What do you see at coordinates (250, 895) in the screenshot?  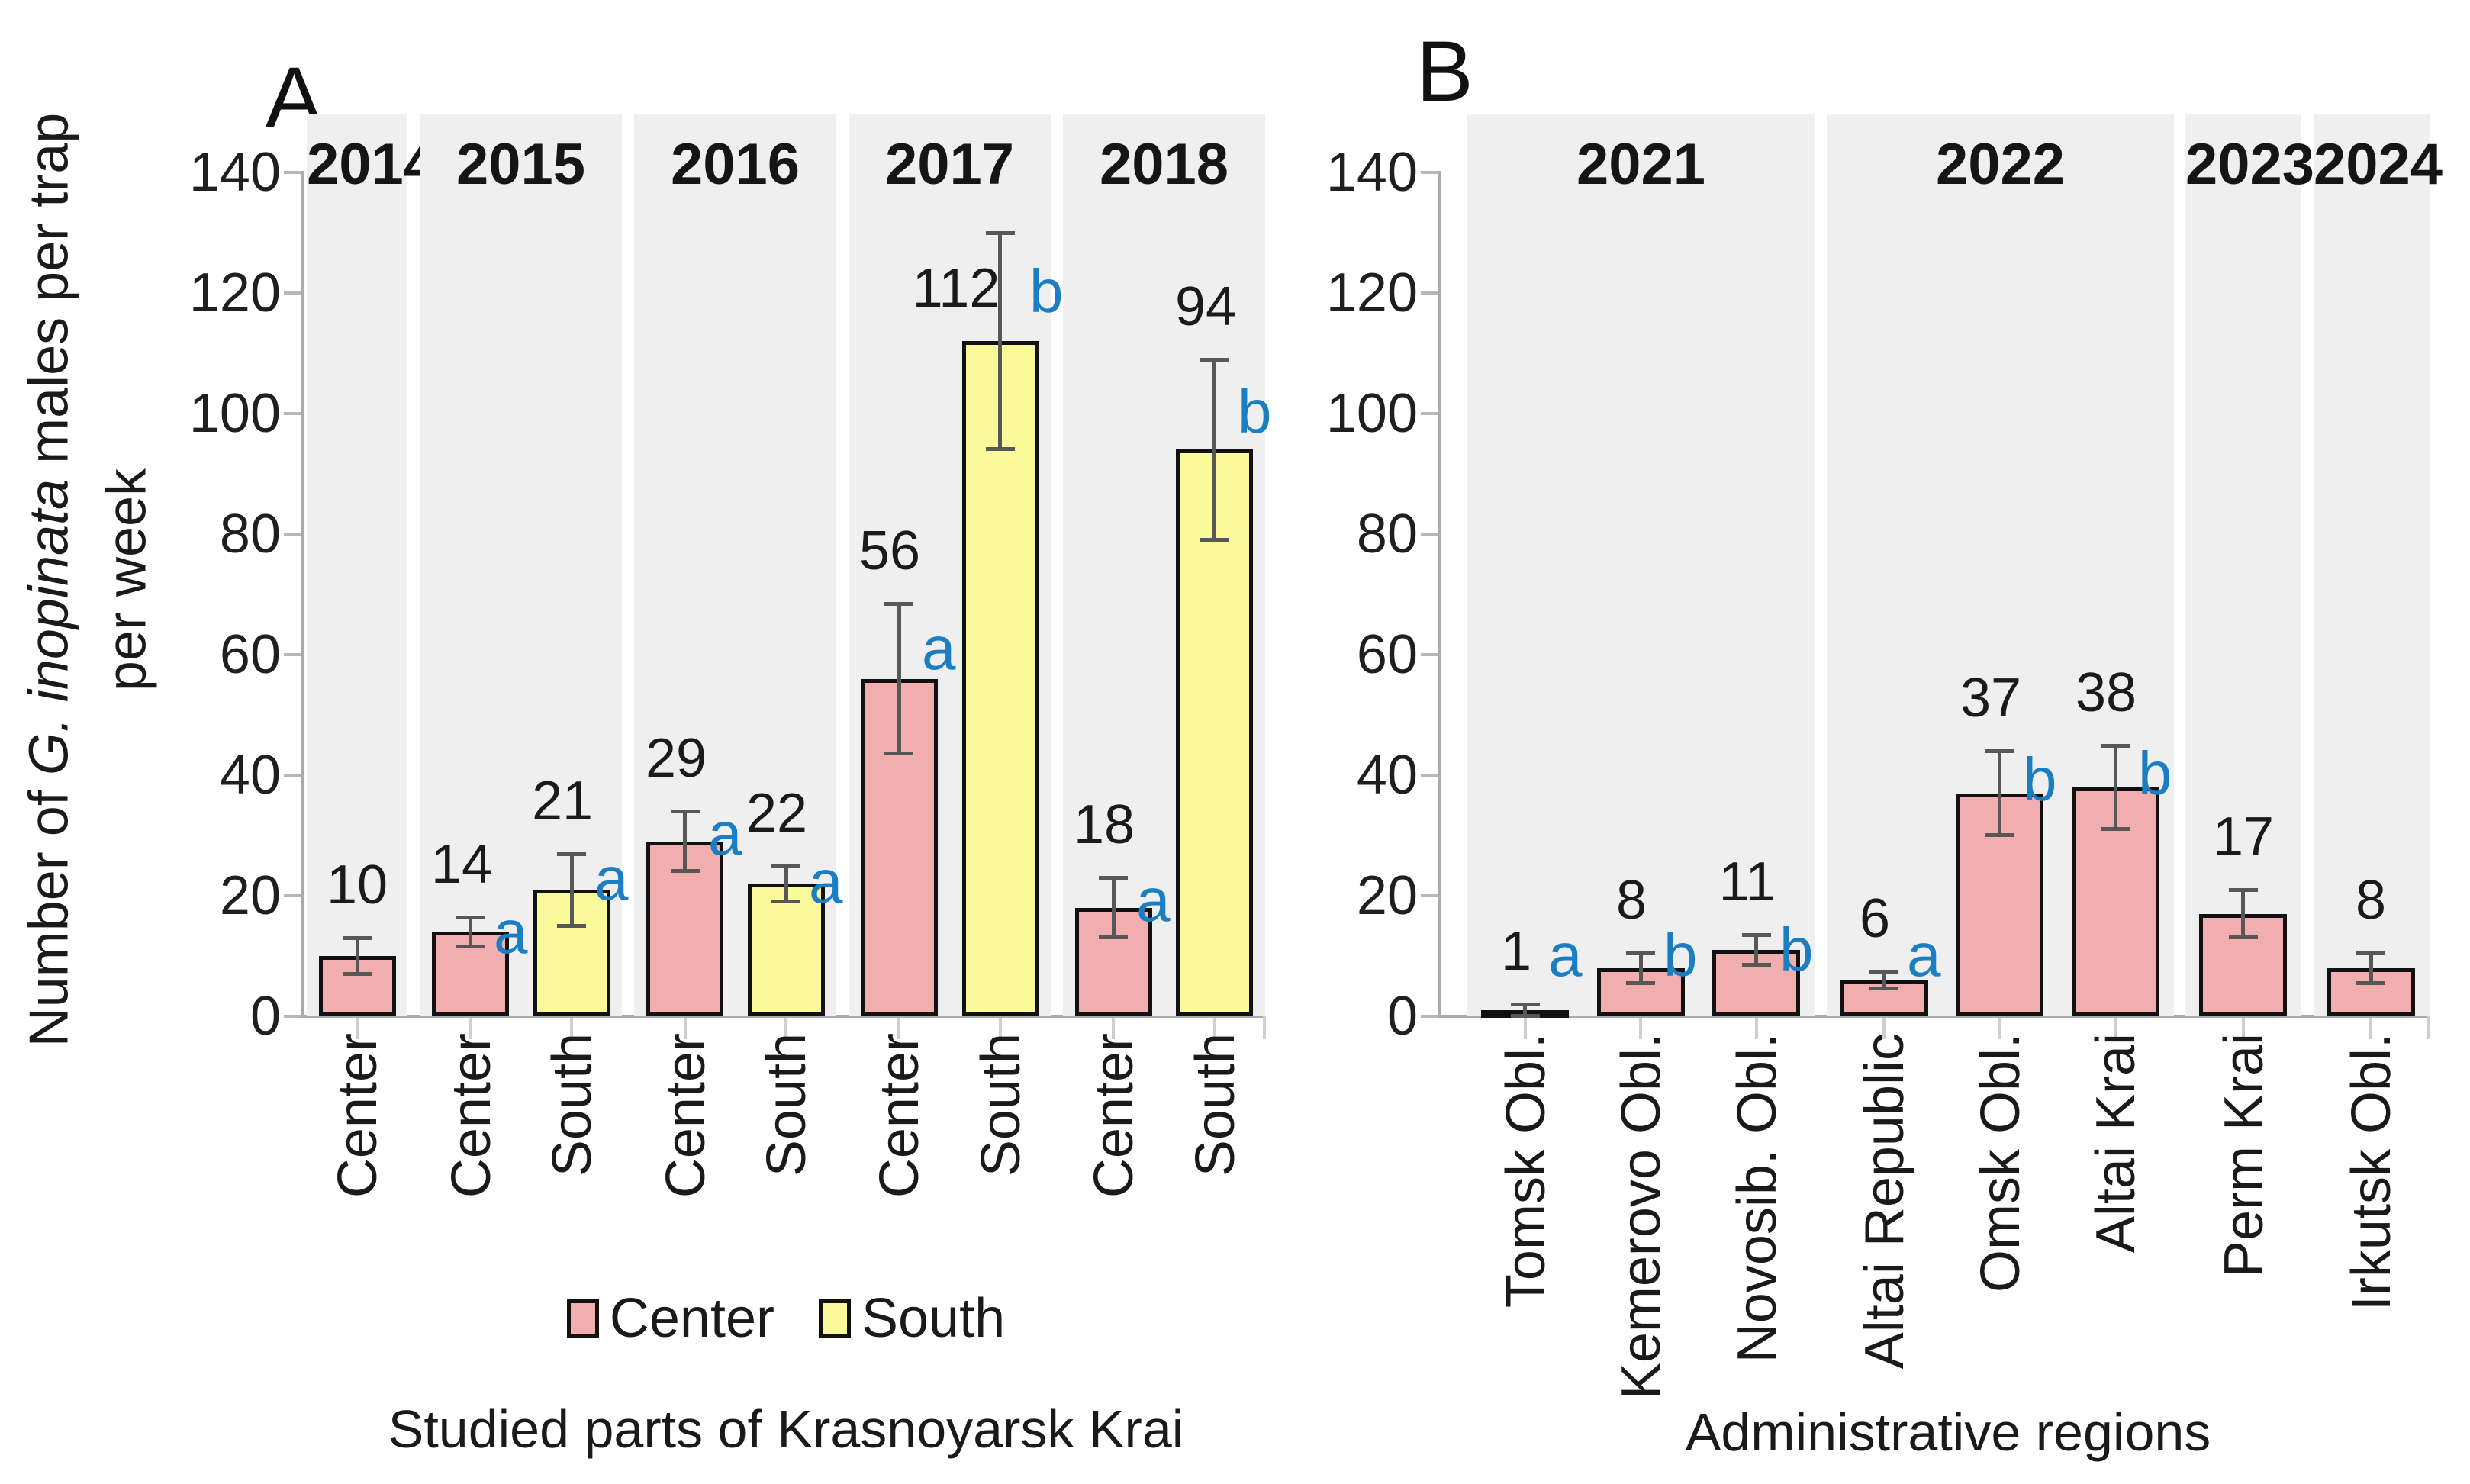 I see `y-tick-label: 20` at bounding box center [250, 895].